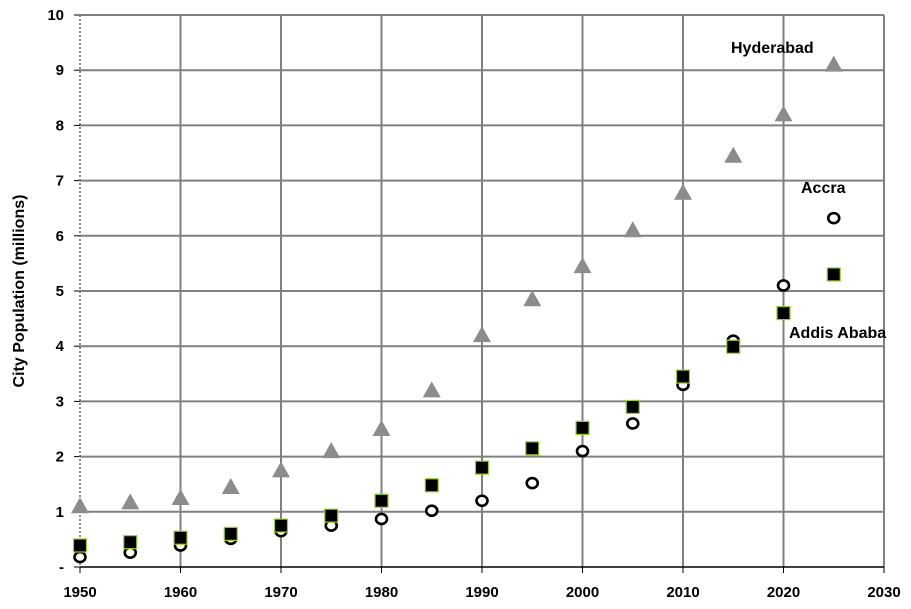  Describe the element at coordinates (837, 333) in the screenshot. I see `label-addis-ababa: Addis Ababa` at that location.